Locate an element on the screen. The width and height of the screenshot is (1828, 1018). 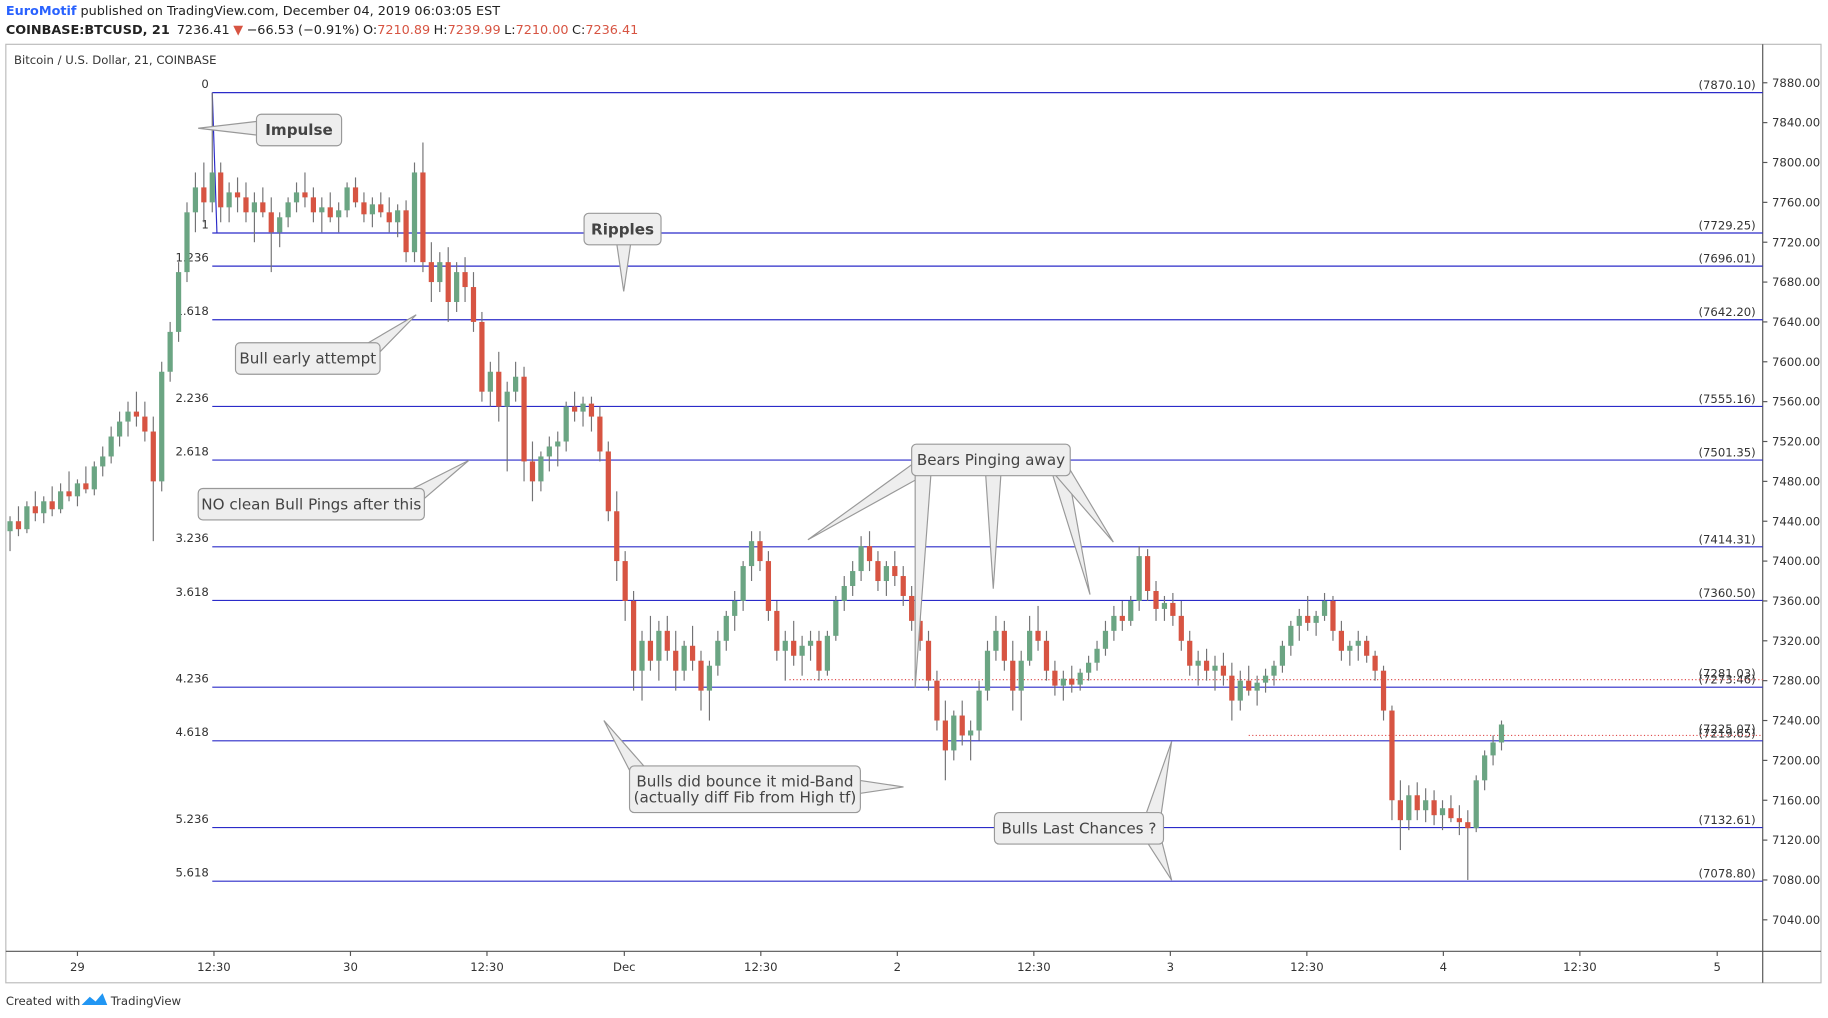
y-tick-label: 7200.00 is located at coordinates (1796, 760).